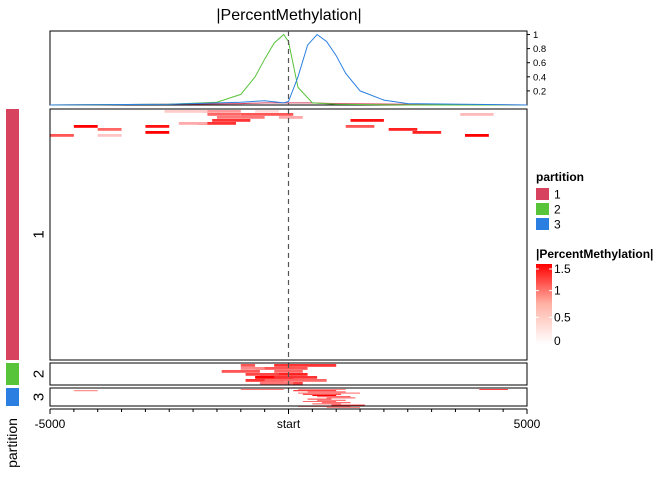 The width and height of the screenshot is (672, 480). Describe the element at coordinates (557, 195) in the screenshot. I see `legend-label: 1` at that location.